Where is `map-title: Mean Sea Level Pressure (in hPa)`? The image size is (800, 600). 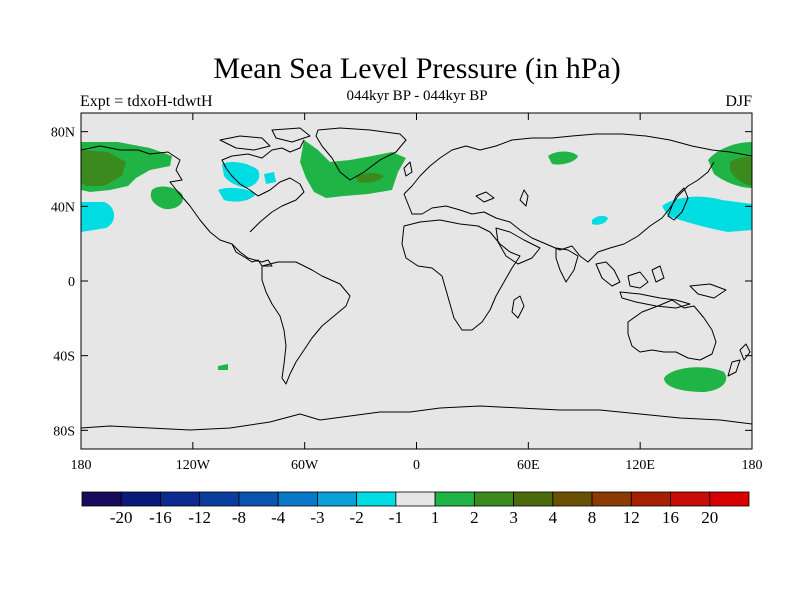
map-title: Mean Sea Level Pressure (in hPa) is located at coordinates (417, 68).